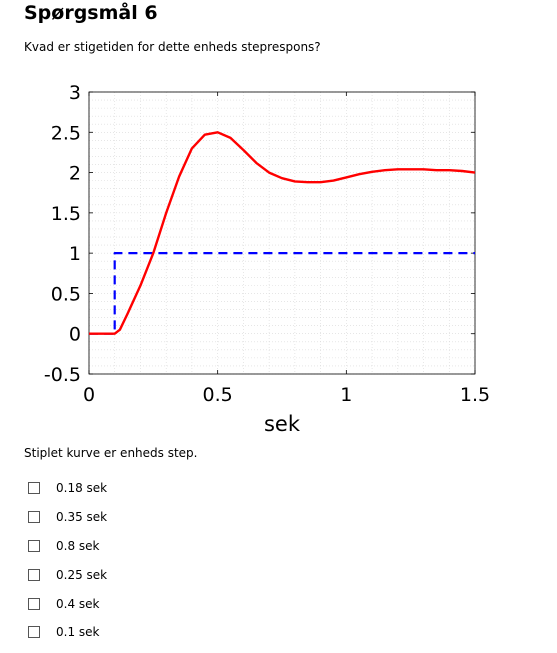 This screenshot has width=557, height=653. What do you see at coordinates (75, 254) in the screenshot?
I see `y-tick-label: 1` at bounding box center [75, 254].